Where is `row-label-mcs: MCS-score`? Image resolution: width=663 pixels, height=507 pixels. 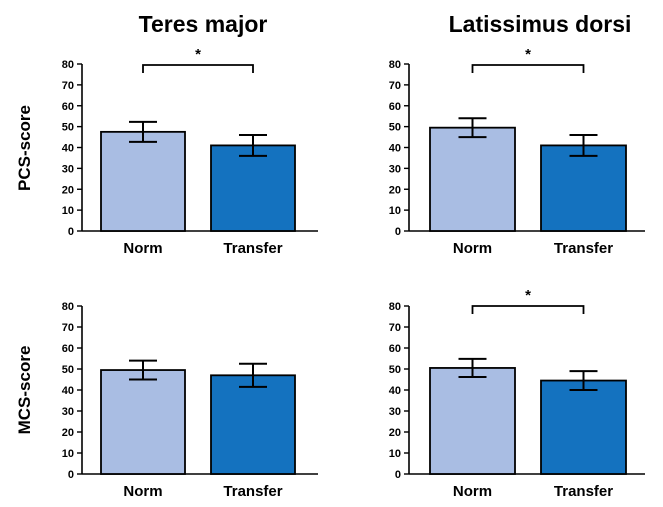 row-label-mcs: MCS-score is located at coordinates (24, 390).